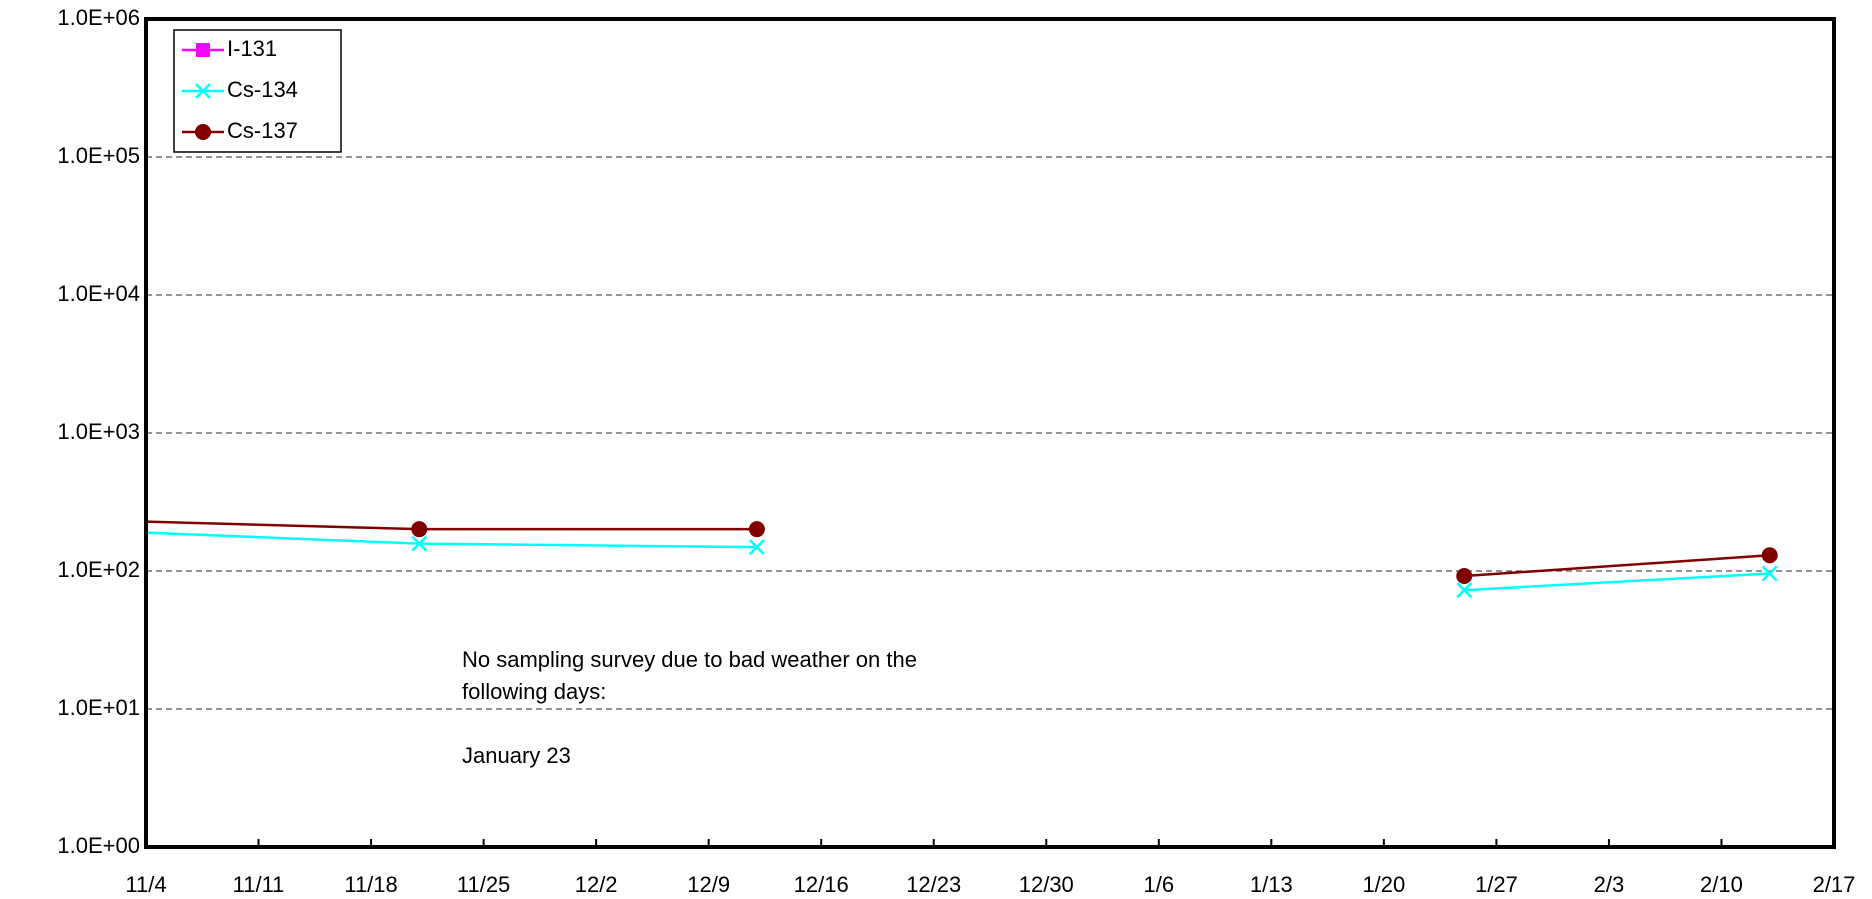 Image resolution: width=1872 pixels, height=899 pixels. Describe the element at coordinates (98, 293) in the screenshot. I see `y-tick-label: 1.0E+04` at that location.